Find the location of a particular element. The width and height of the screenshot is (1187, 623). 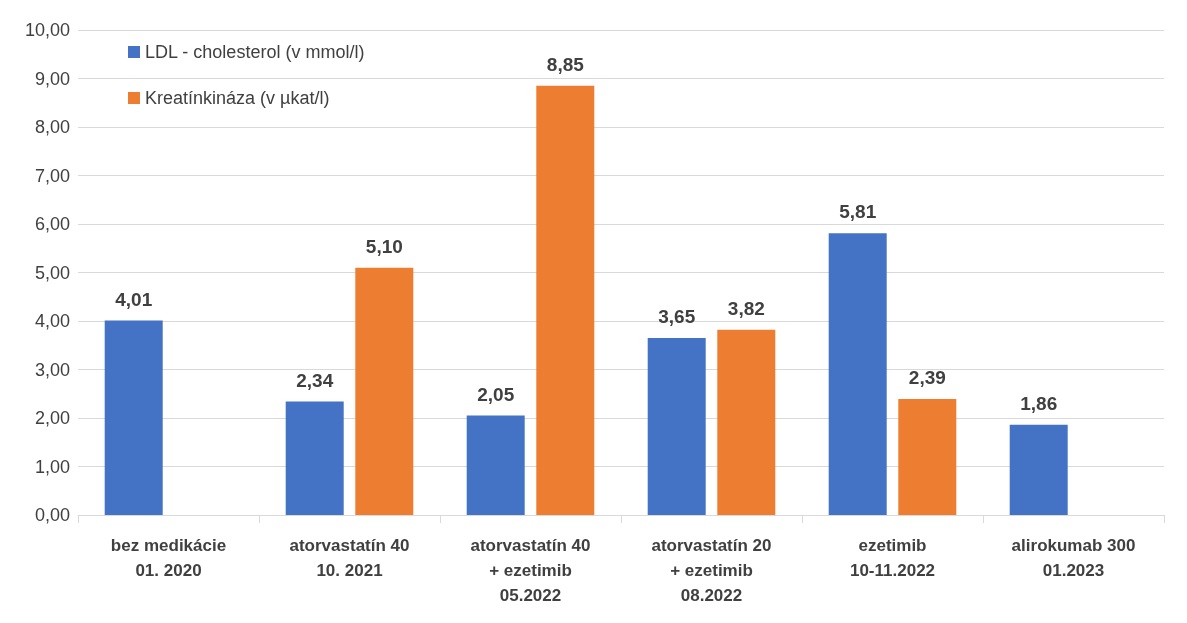

y-tick-label: 8,00 is located at coordinates (52, 127).